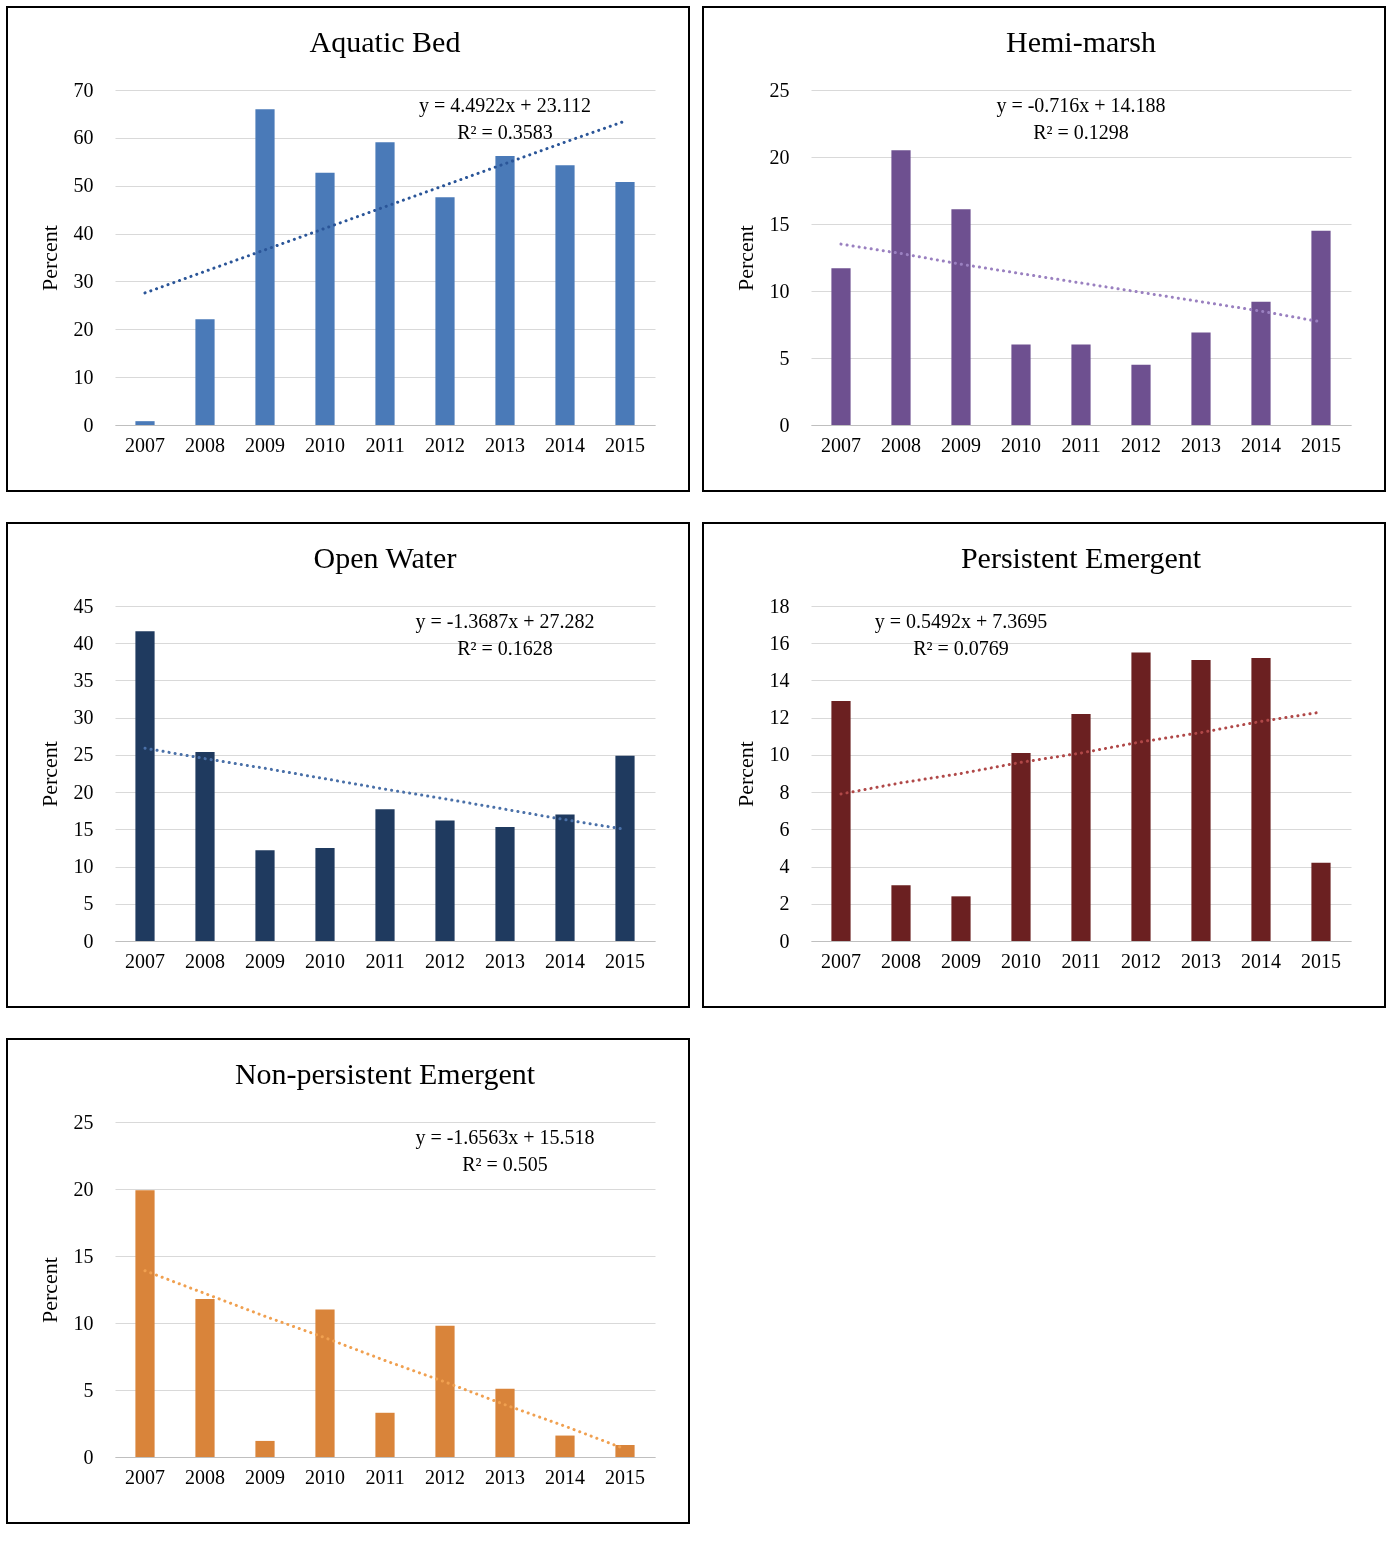  What do you see at coordinates (49, 258) in the screenshot?
I see `y-axis-title: Percent` at bounding box center [49, 258].